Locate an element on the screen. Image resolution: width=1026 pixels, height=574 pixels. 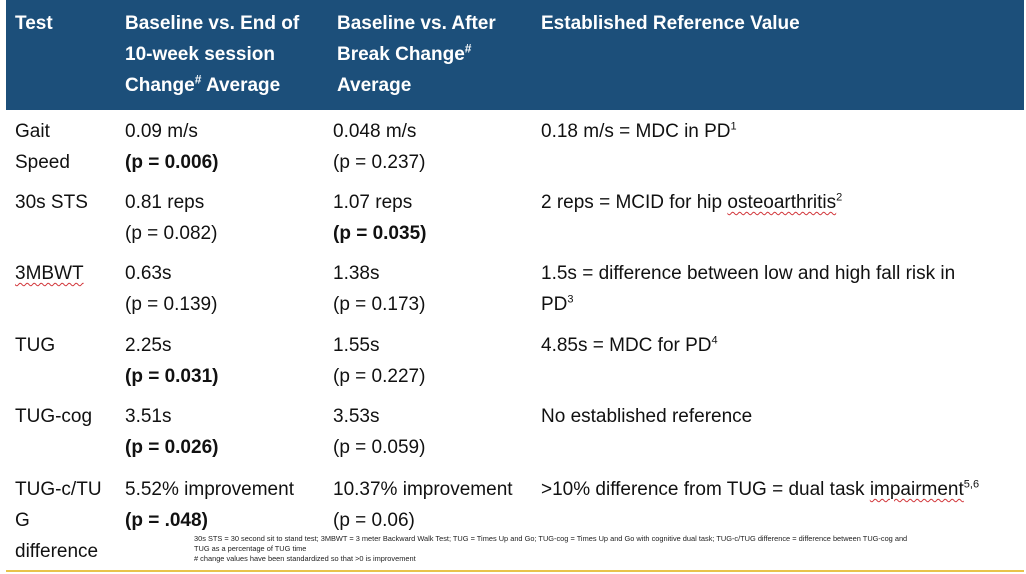
p-value: (p = 0.059) is located at coordinates (379, 447).